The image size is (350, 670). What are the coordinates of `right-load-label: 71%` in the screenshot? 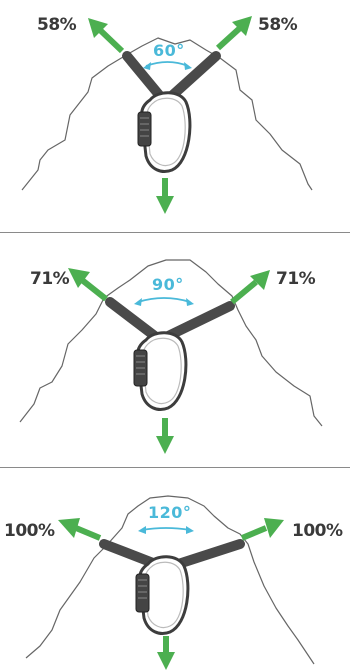 It's located at (296, 279).